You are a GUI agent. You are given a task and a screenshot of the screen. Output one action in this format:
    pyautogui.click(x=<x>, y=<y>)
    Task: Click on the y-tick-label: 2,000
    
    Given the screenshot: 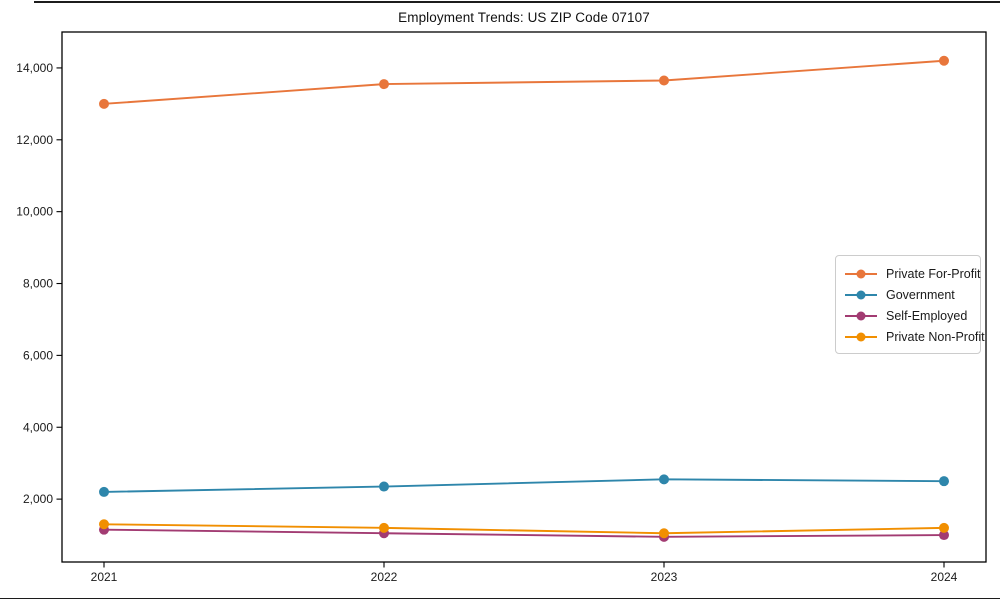 What is the action you would take?
    pyautogui.click(x=38, y=499)
    